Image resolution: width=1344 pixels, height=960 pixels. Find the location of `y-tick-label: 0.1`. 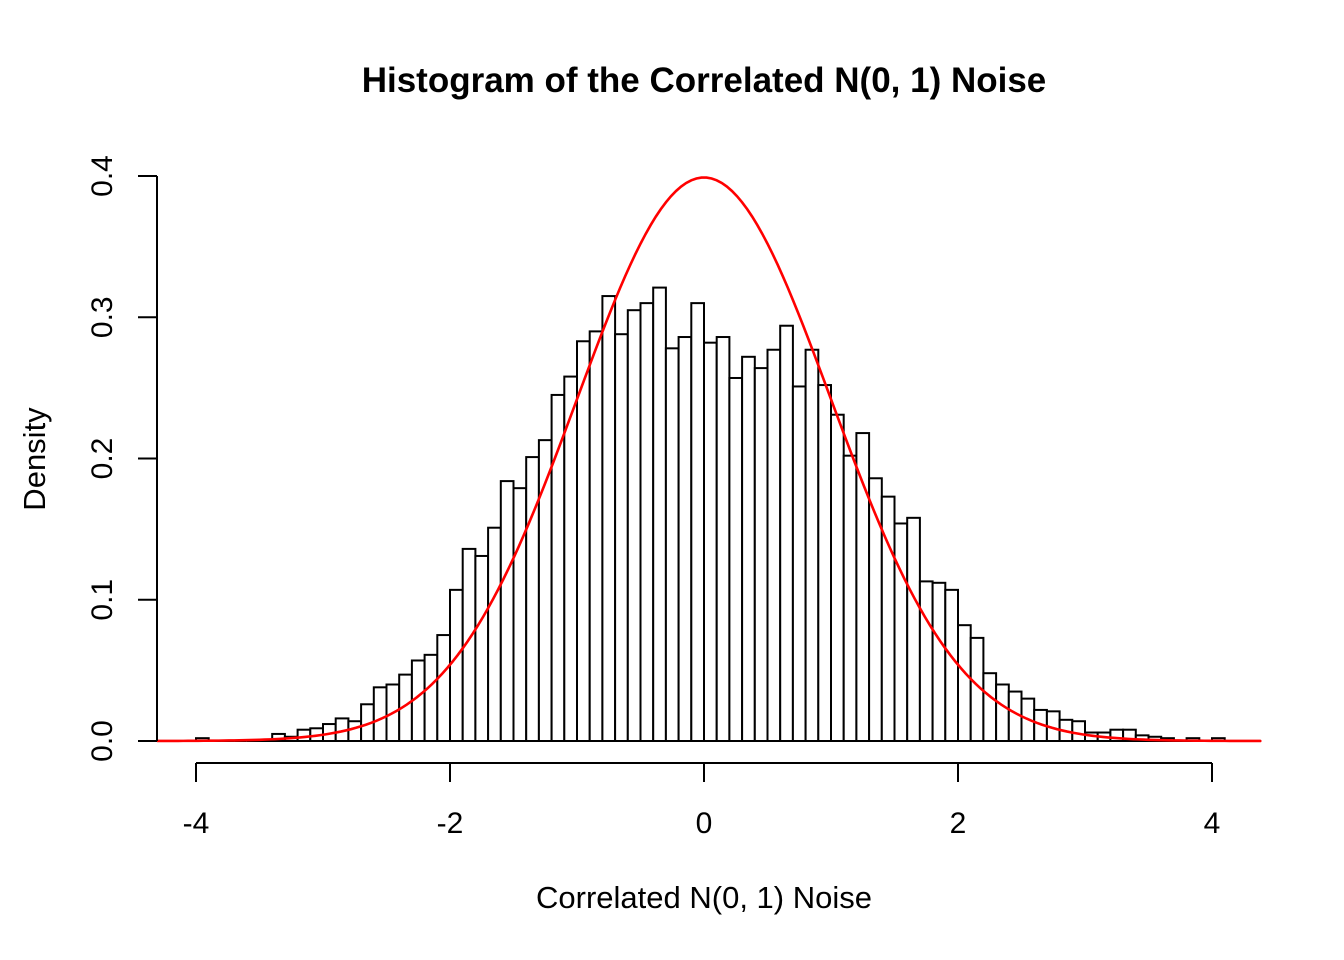

y-tick-label: 0.1 is located at coordinates (102, 600).